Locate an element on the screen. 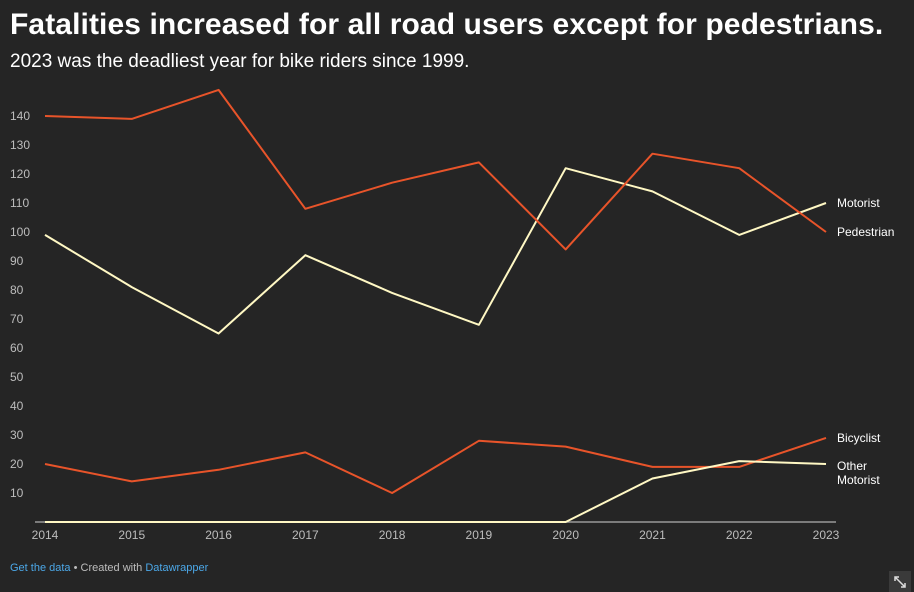  series-line-other-motorist is located at coordinates (436, 491).